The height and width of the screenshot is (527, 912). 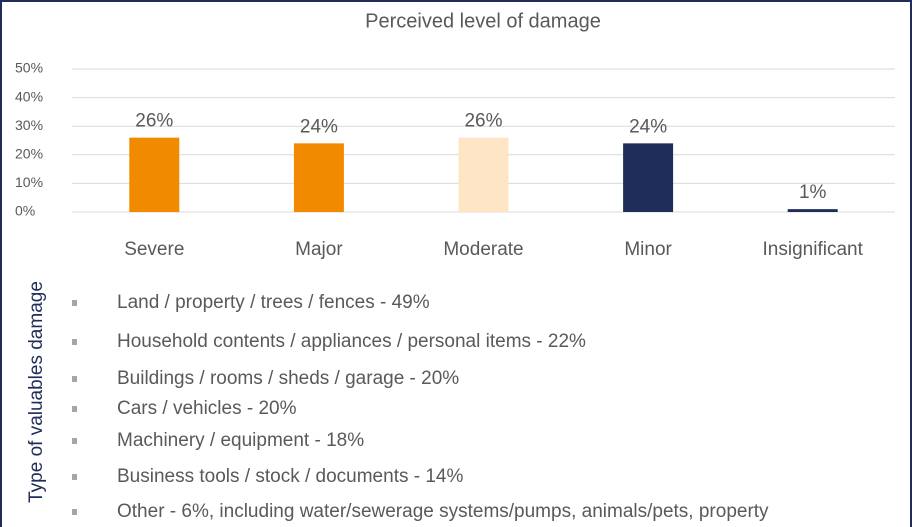 What do you see at coordinates (29, 182) in the screenshot?
I see `y-tick-label: 10%` at bounding box center [29, 182].